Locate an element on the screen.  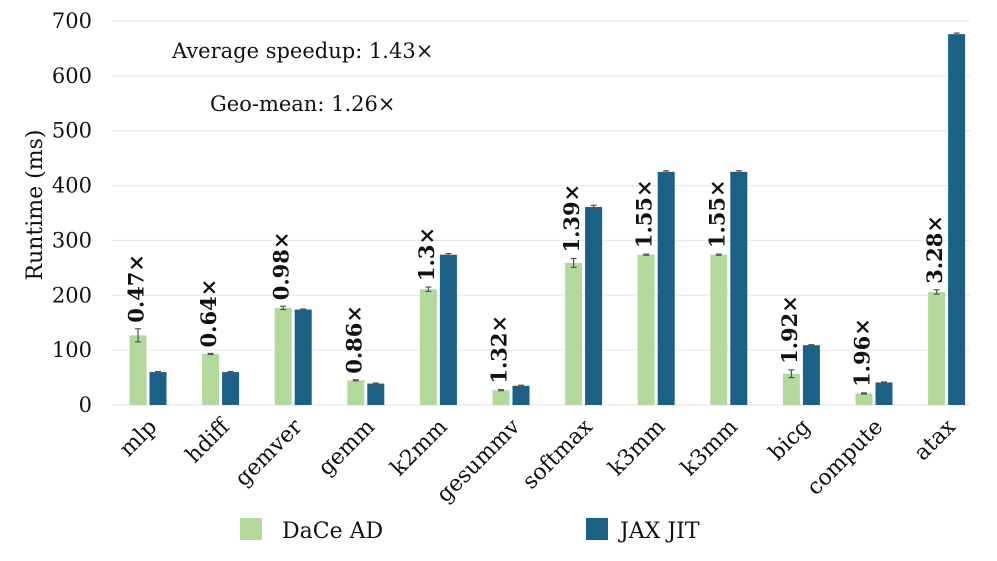
geo-mean-annotation: Geo-mean: 1.26× is located at coordinates (302, 104).